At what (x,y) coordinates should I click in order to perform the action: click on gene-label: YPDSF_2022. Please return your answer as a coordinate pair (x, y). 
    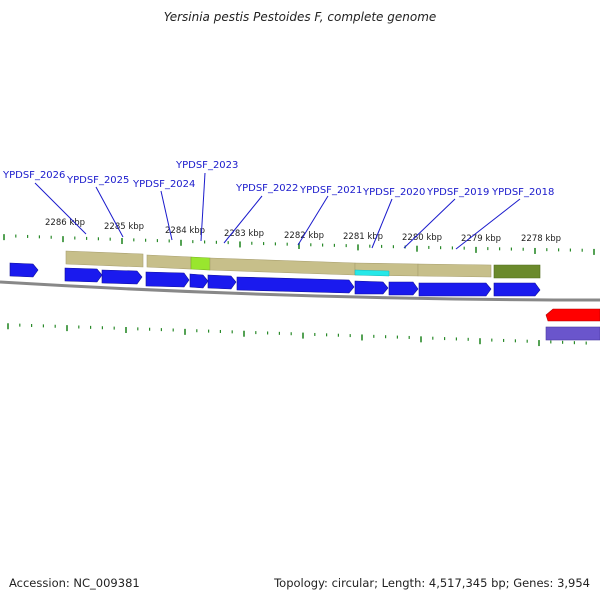
    Looking at the image, I should click on (266, 188).